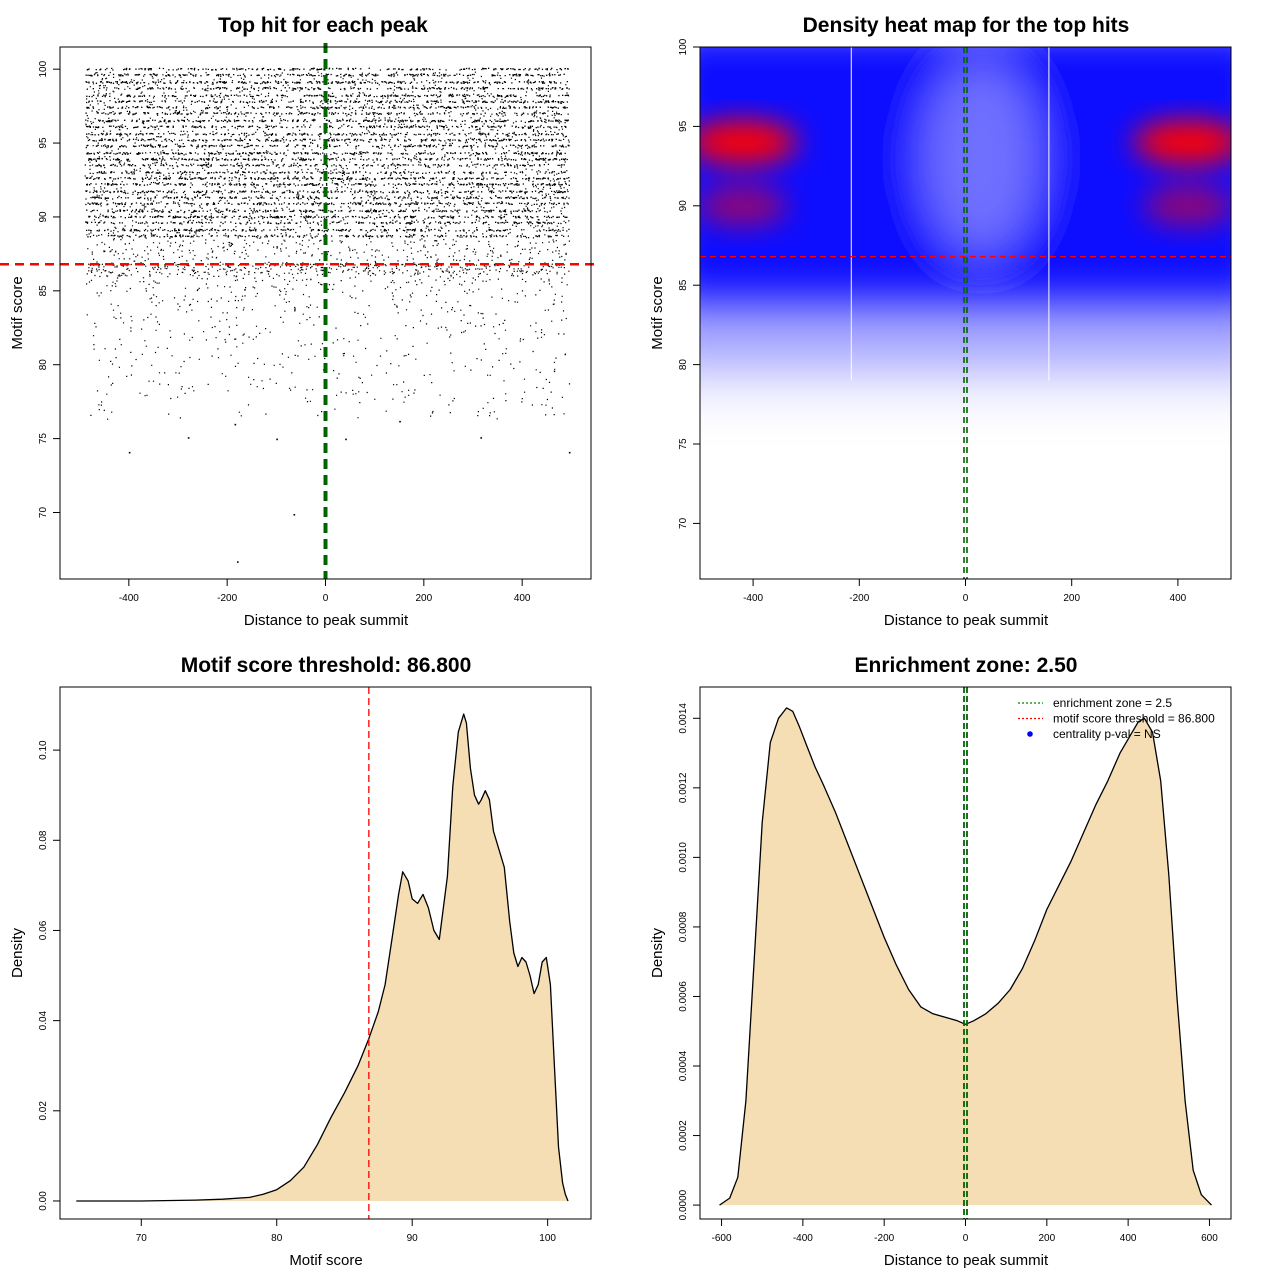 The image size is (1280, 1280). Describe the element at coordinates (1046, 1238) in the screenshot. I see `distance-density-x-tick-label: 200` at that location.